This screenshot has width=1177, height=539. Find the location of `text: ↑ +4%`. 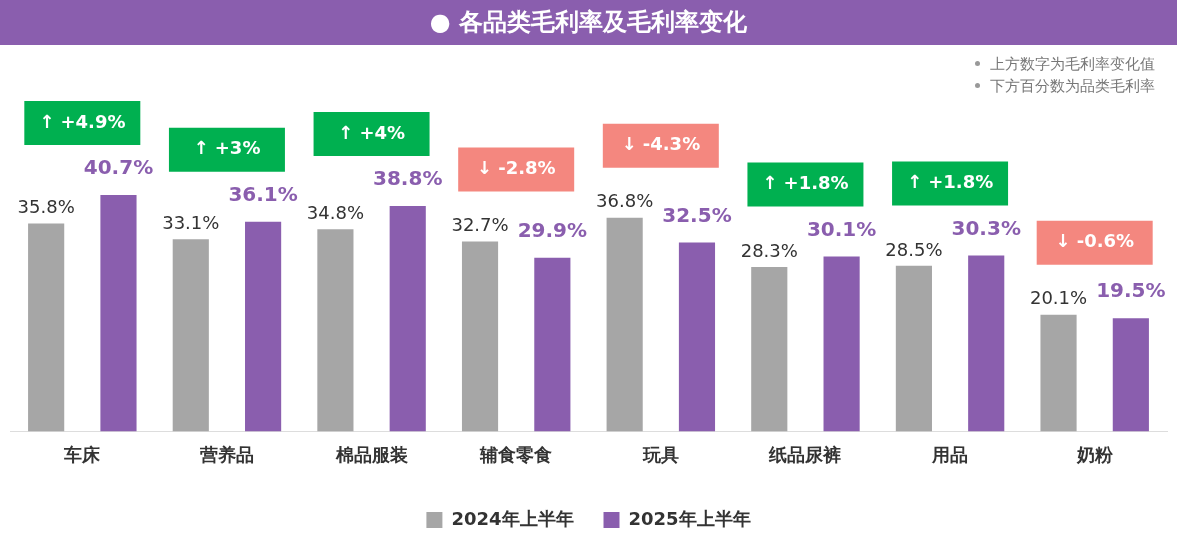

text: ↑ +4% is located at coordinates (372, 132).